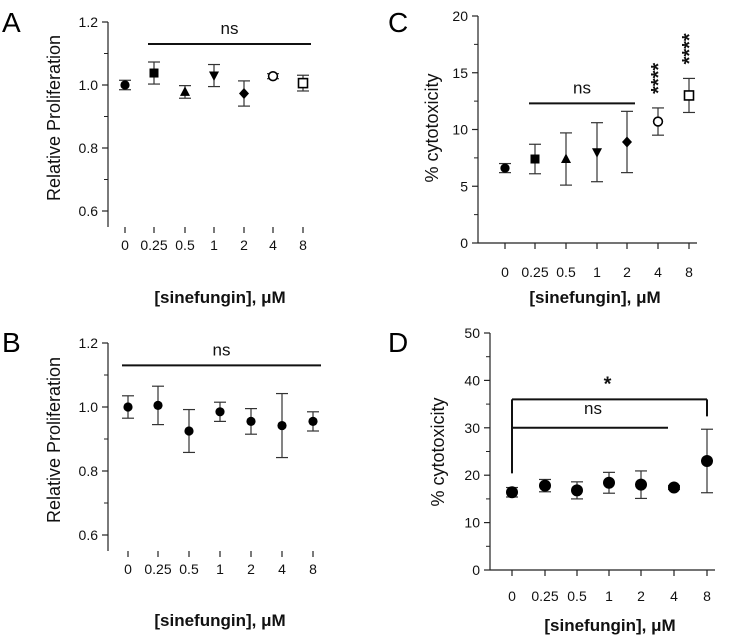  Describe the element at coordinates (472, 523) in the screenshot. I see `panel-d-y-tick-label: 10` at that location.